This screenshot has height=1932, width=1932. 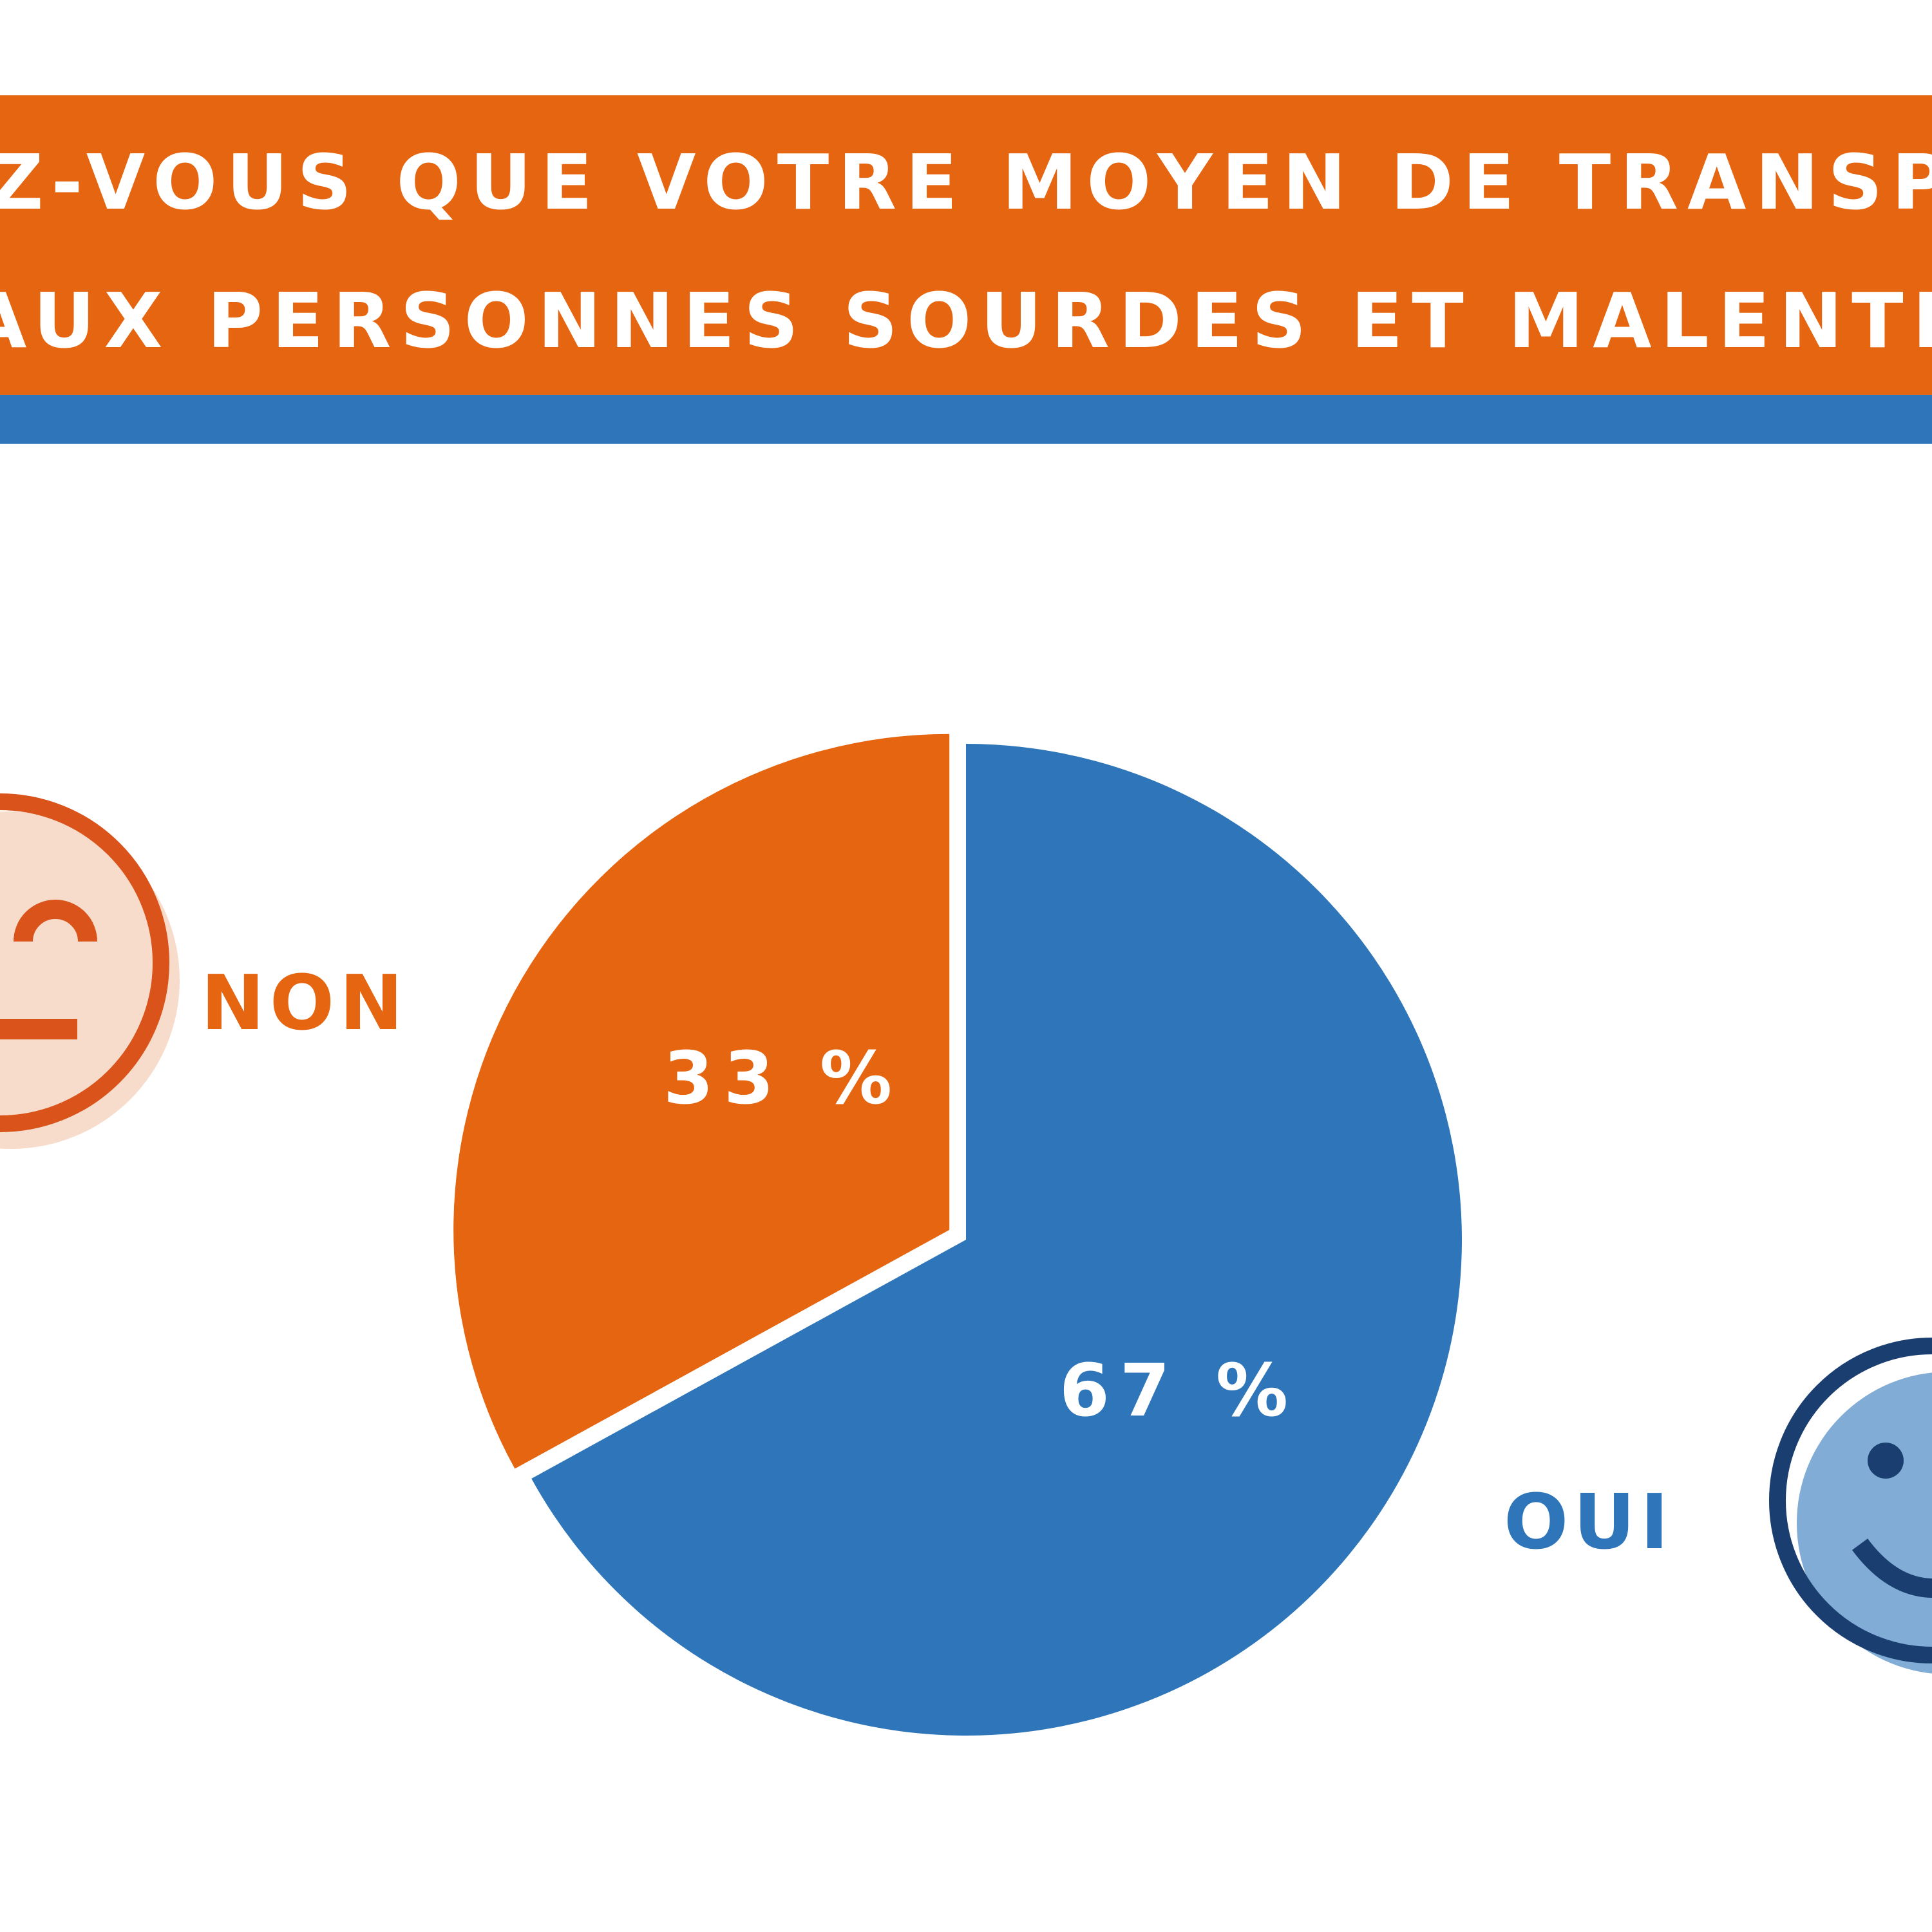 I want to click on title-line-2: AUX PERSONNES SOURDES ET MALENTENDANTES, so click(x=966, y=320).